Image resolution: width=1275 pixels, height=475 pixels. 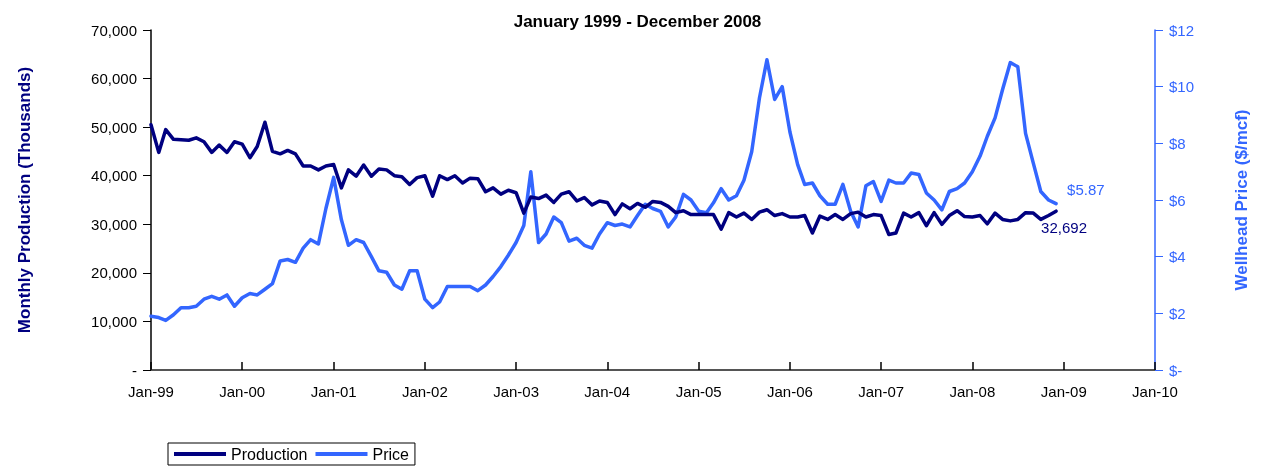 What do you see at coordinates (114, 273) in the screenshot?
I see `y-tick-label: 20,000` at bounding box center [114, 273].